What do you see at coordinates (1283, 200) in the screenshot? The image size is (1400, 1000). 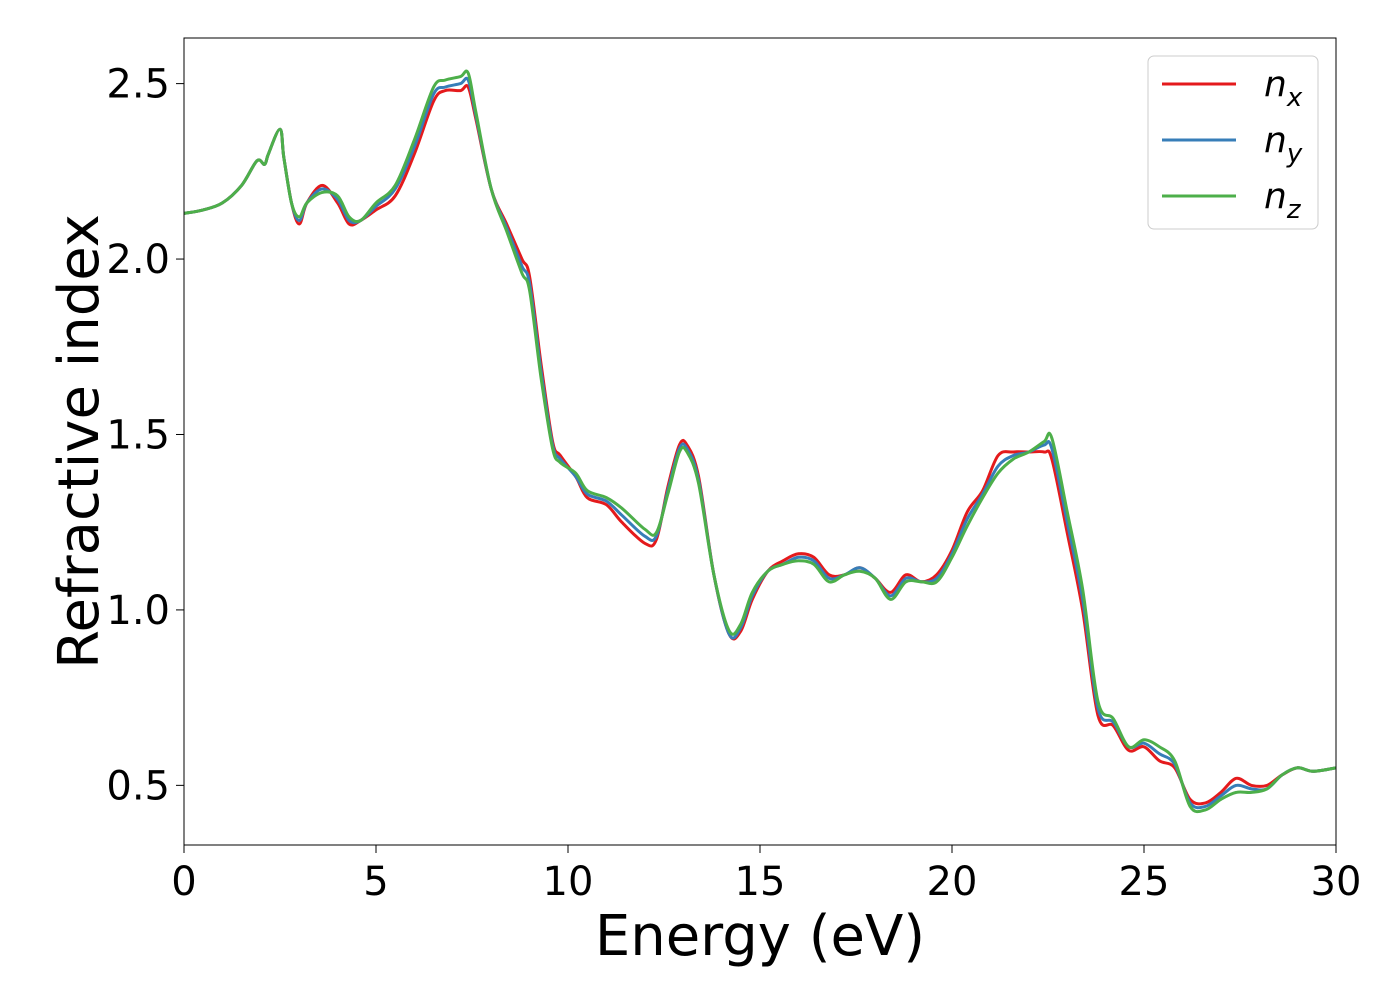 I see `legend-label-nz: nz` at bounding box center [1283, 200].